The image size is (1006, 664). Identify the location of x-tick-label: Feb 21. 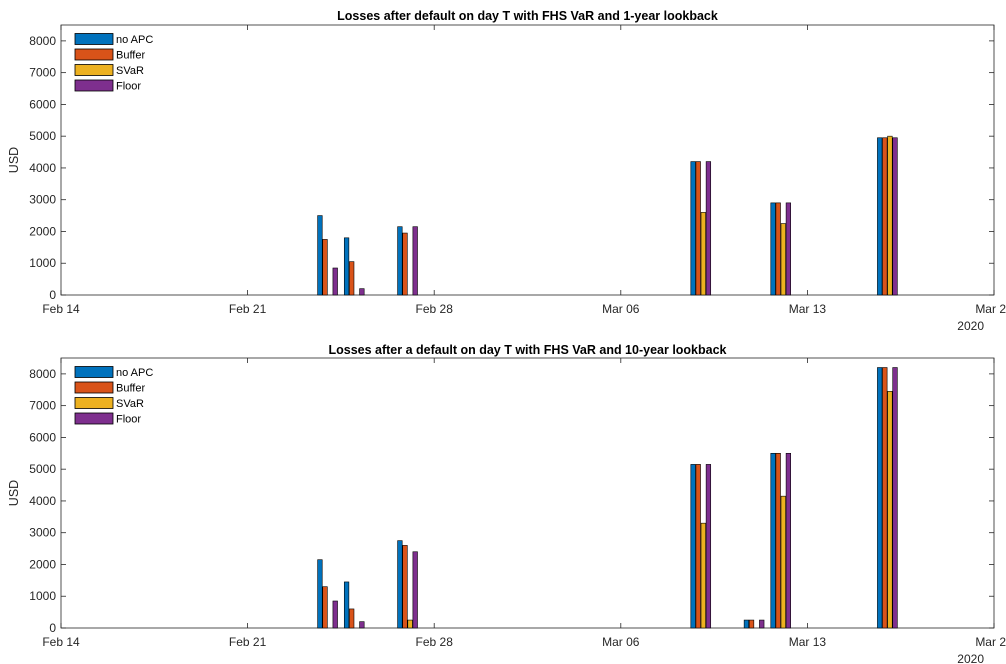
(248, 642).